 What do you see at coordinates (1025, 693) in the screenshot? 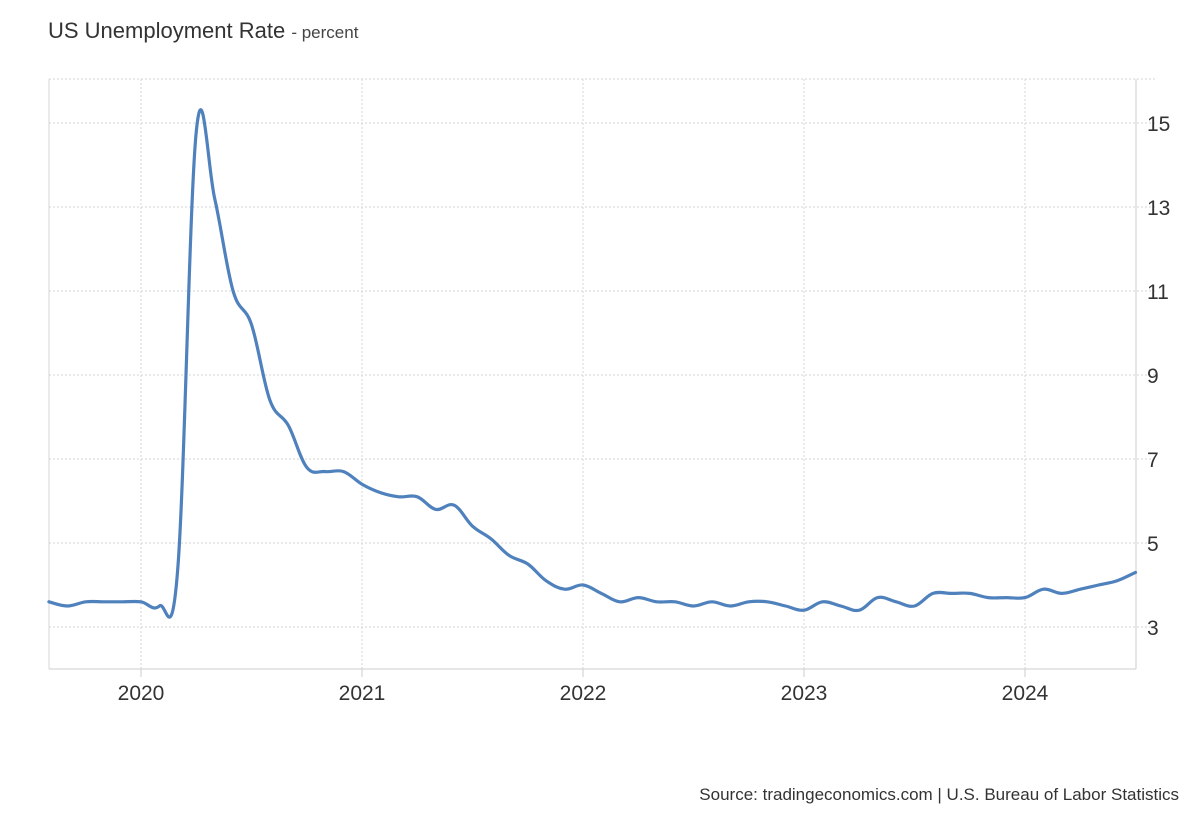
I see `x-tick-label: 2024` at bounding box center [1025, 693].